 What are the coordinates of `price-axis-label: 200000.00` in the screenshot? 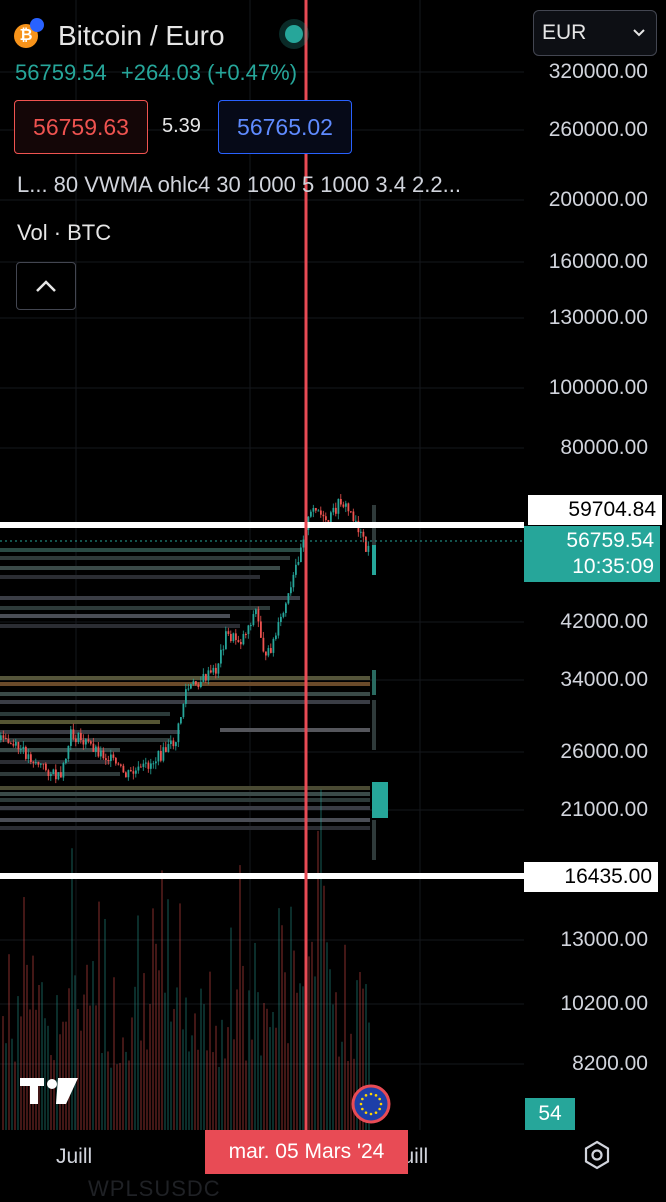 It's located at (598, 199).